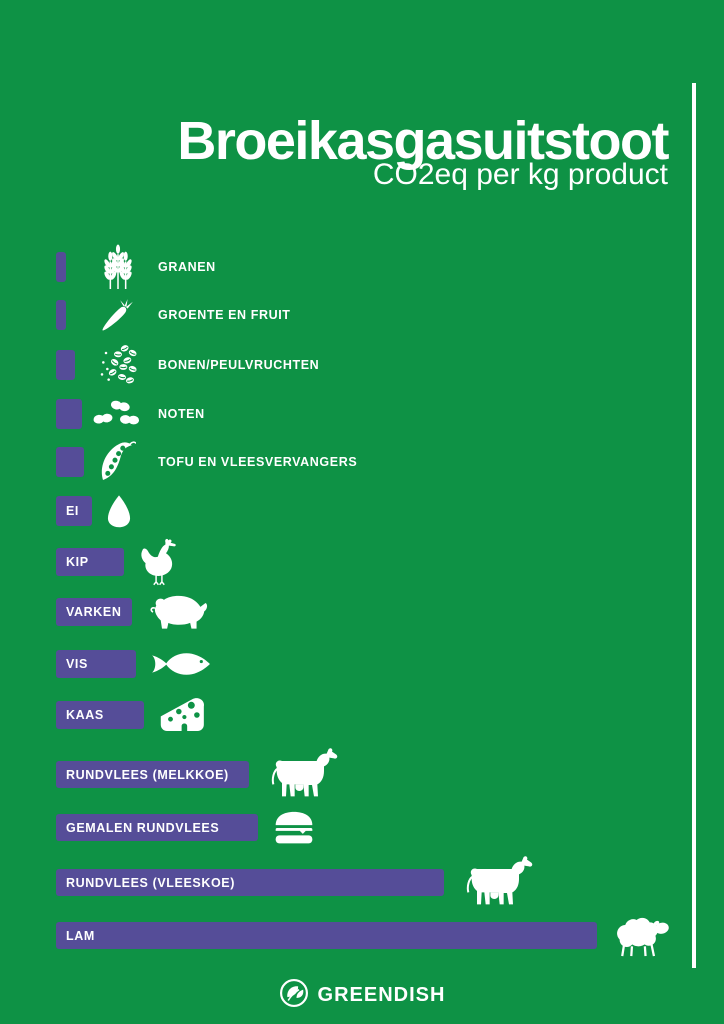 This screenshot has width=724, height=1024. I want to click on label-varken: VARKEN, so click(94, 612).